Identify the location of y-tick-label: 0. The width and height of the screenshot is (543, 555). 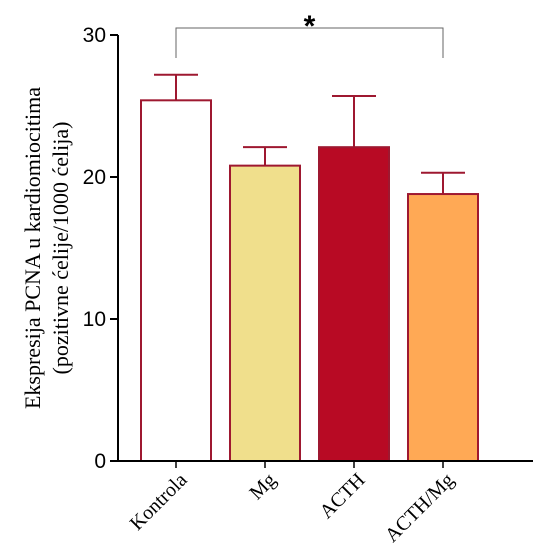
(100, 461).